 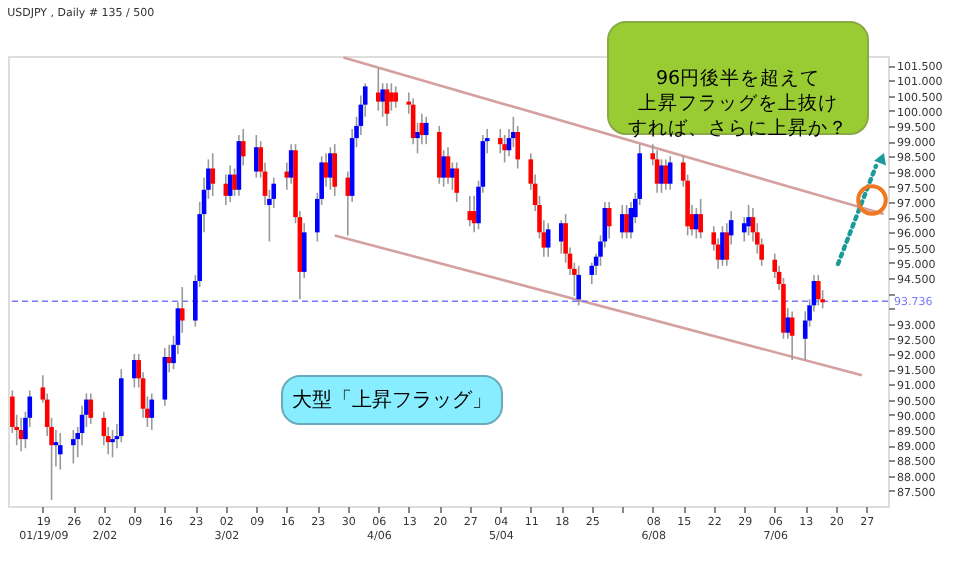 I want to click on annotation: 大型「上昇フラッグ」, so click(x=392, y=400).